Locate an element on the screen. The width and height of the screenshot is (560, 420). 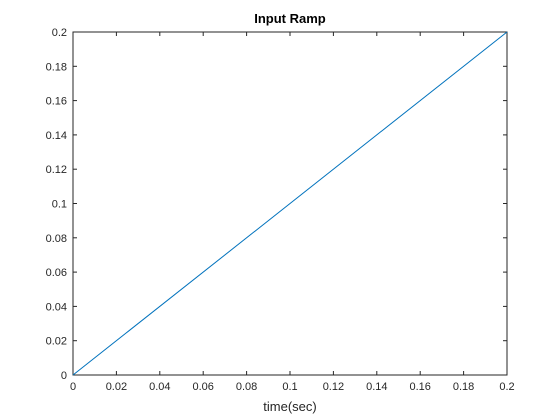
y-tick-labels: 0 0.02 0.04 0.06 0.08 0.1 0.12 0.14 0.16 0.18 0.2 is located at coordinates (56, 204).